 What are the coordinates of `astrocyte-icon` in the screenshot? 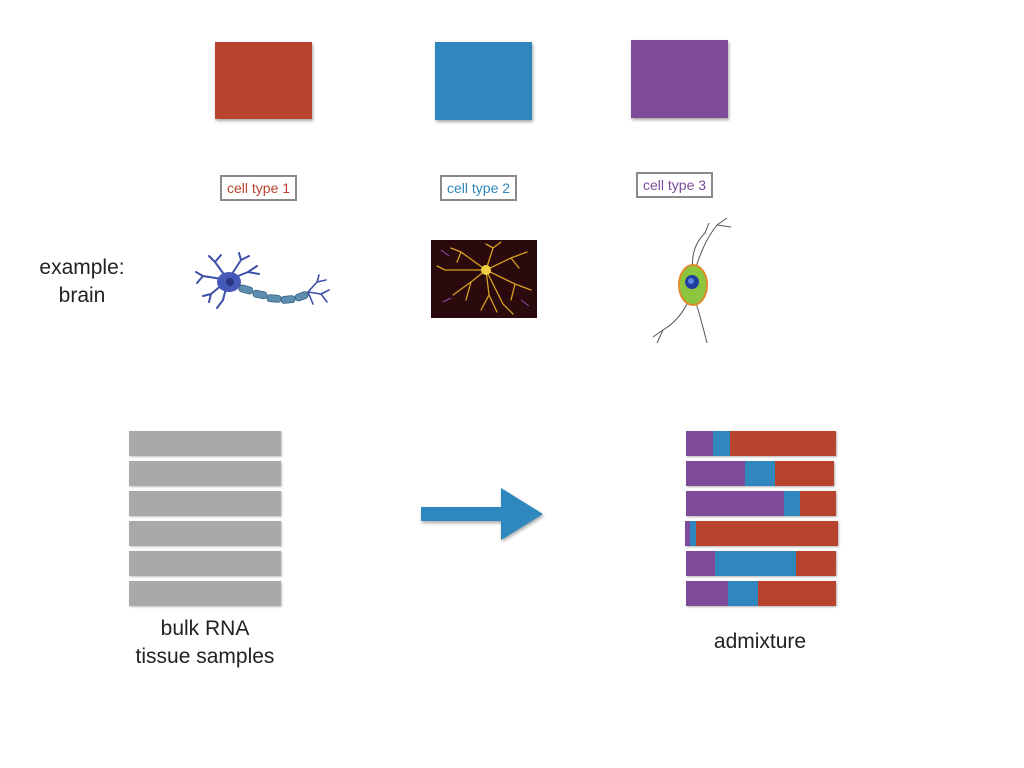 It's located at (484, 279).